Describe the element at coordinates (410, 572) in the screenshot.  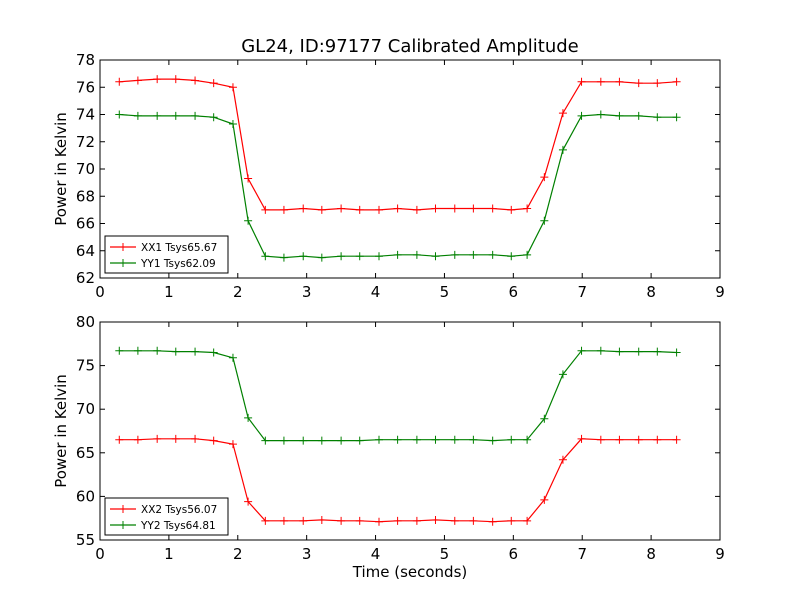
I see `x-axis-label: Time (seconds)` at that location.